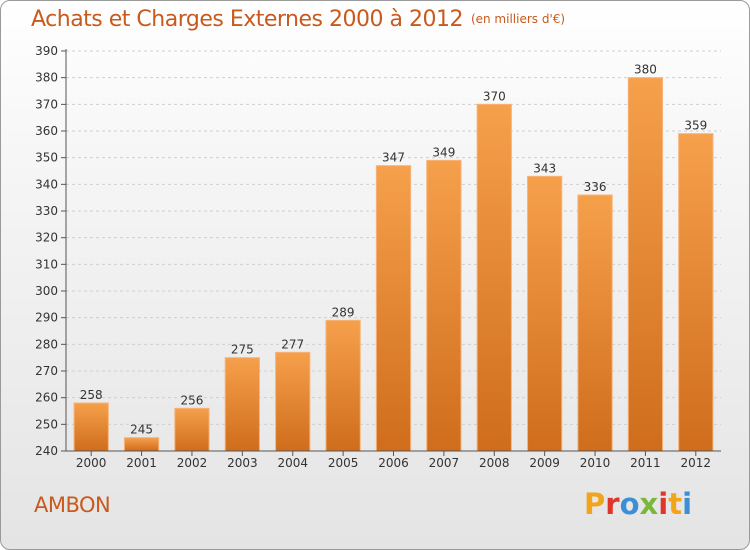 The image size is (750, 550). Describe the element at coordinates (141, 463) in the screenshot. I see `x-tick-label: 2001` at that location.